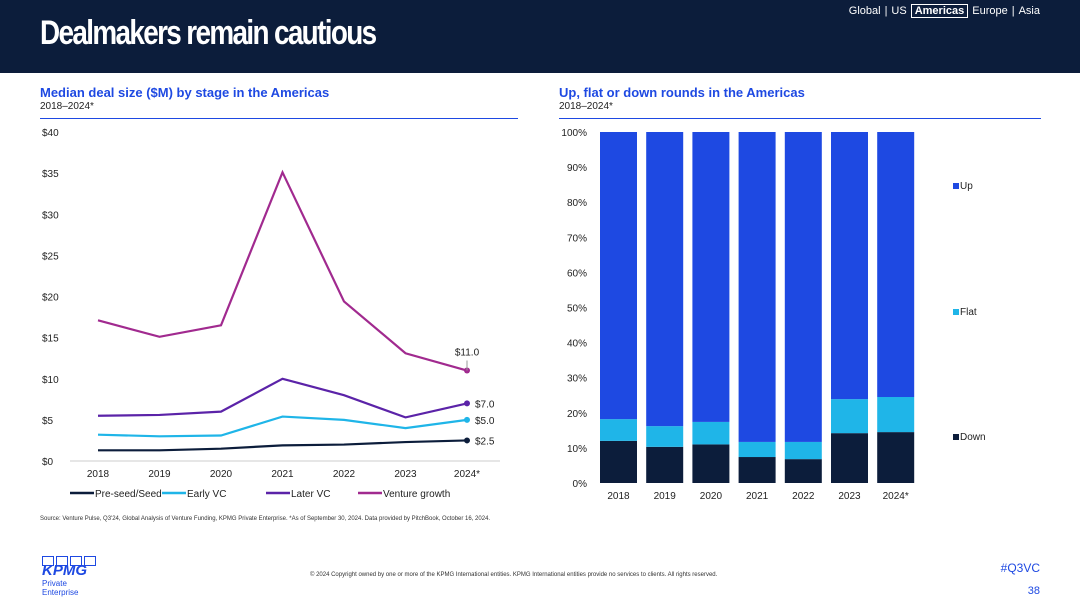  I want to click on series-line-later-vc, so click(282, 398).